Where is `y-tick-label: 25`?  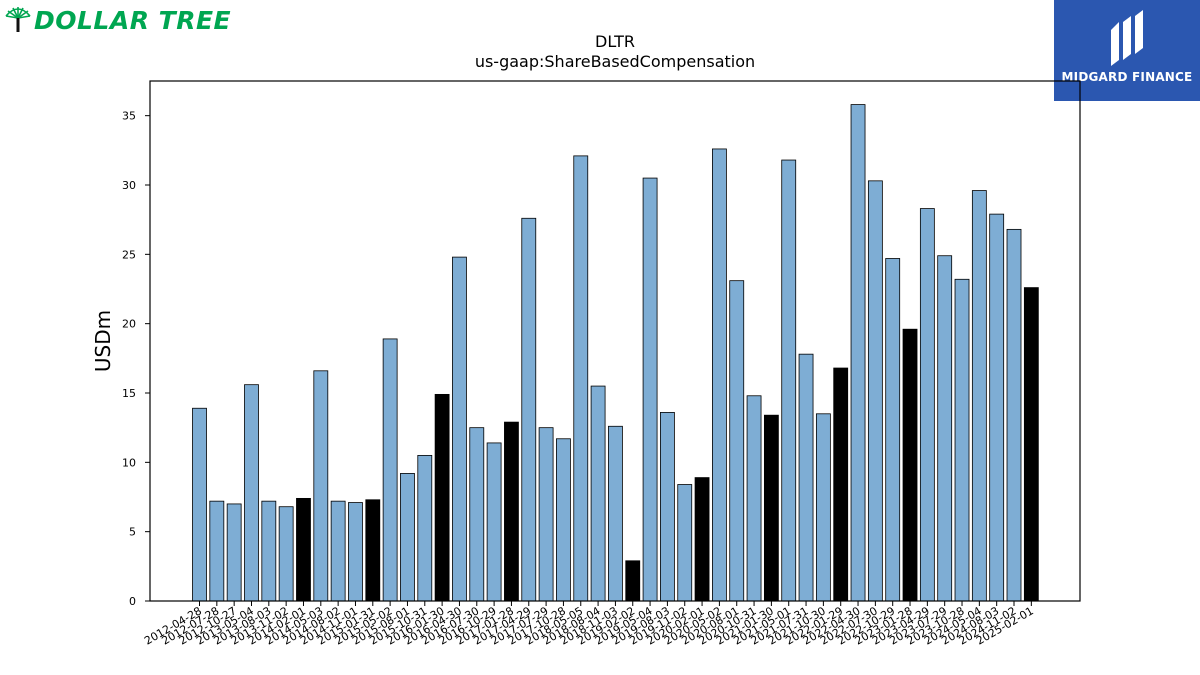
y-tick-label: 25 is located at coordinates (129, 254).